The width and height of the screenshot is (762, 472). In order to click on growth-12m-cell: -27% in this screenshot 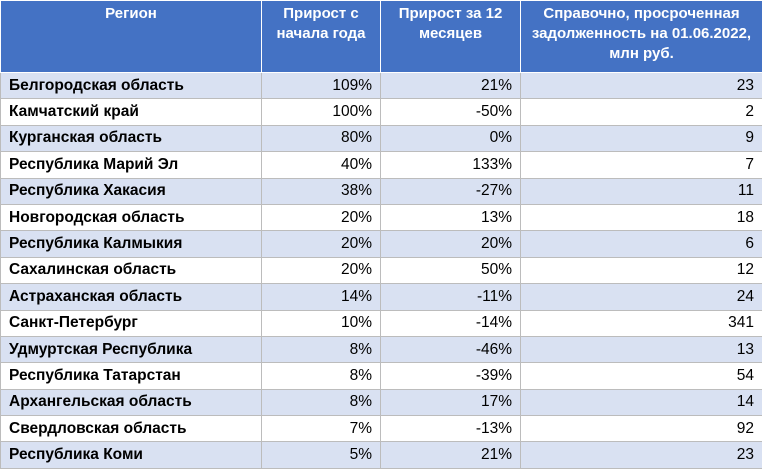, I will do `click(450, 191)`.